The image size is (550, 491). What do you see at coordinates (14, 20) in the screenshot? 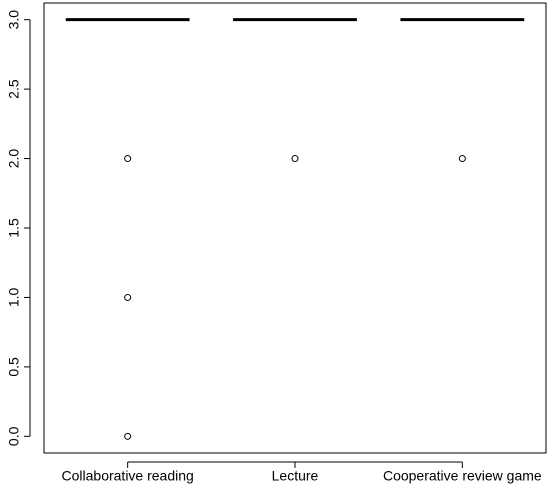
I see `y-tick-label: 3.0` at bounding box center [14, 20].